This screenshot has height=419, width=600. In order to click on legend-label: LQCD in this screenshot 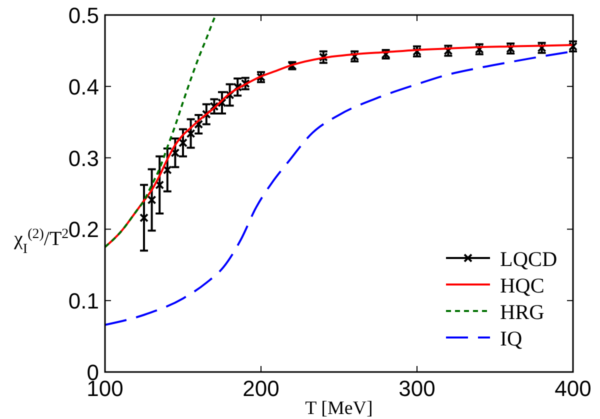, I will do `click(529, 259)`.